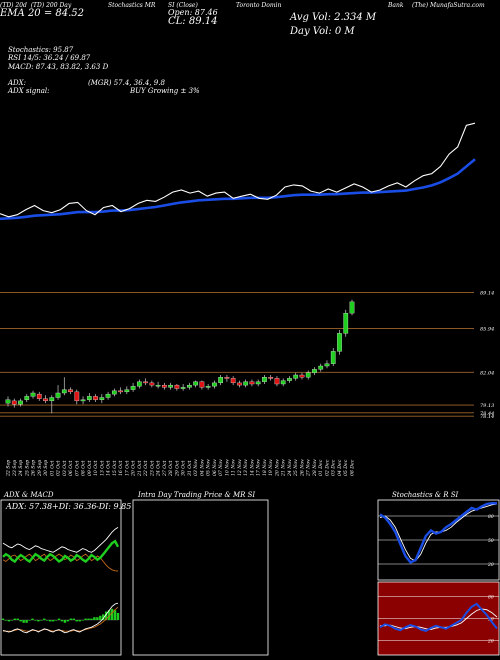 The image size is (500, 660). What do you see at coordinates (126, 83) in the screenshot?
I see `adx-values: (MGR) 57.4, 36.4, 9.8` at bounding box center [126, 83].